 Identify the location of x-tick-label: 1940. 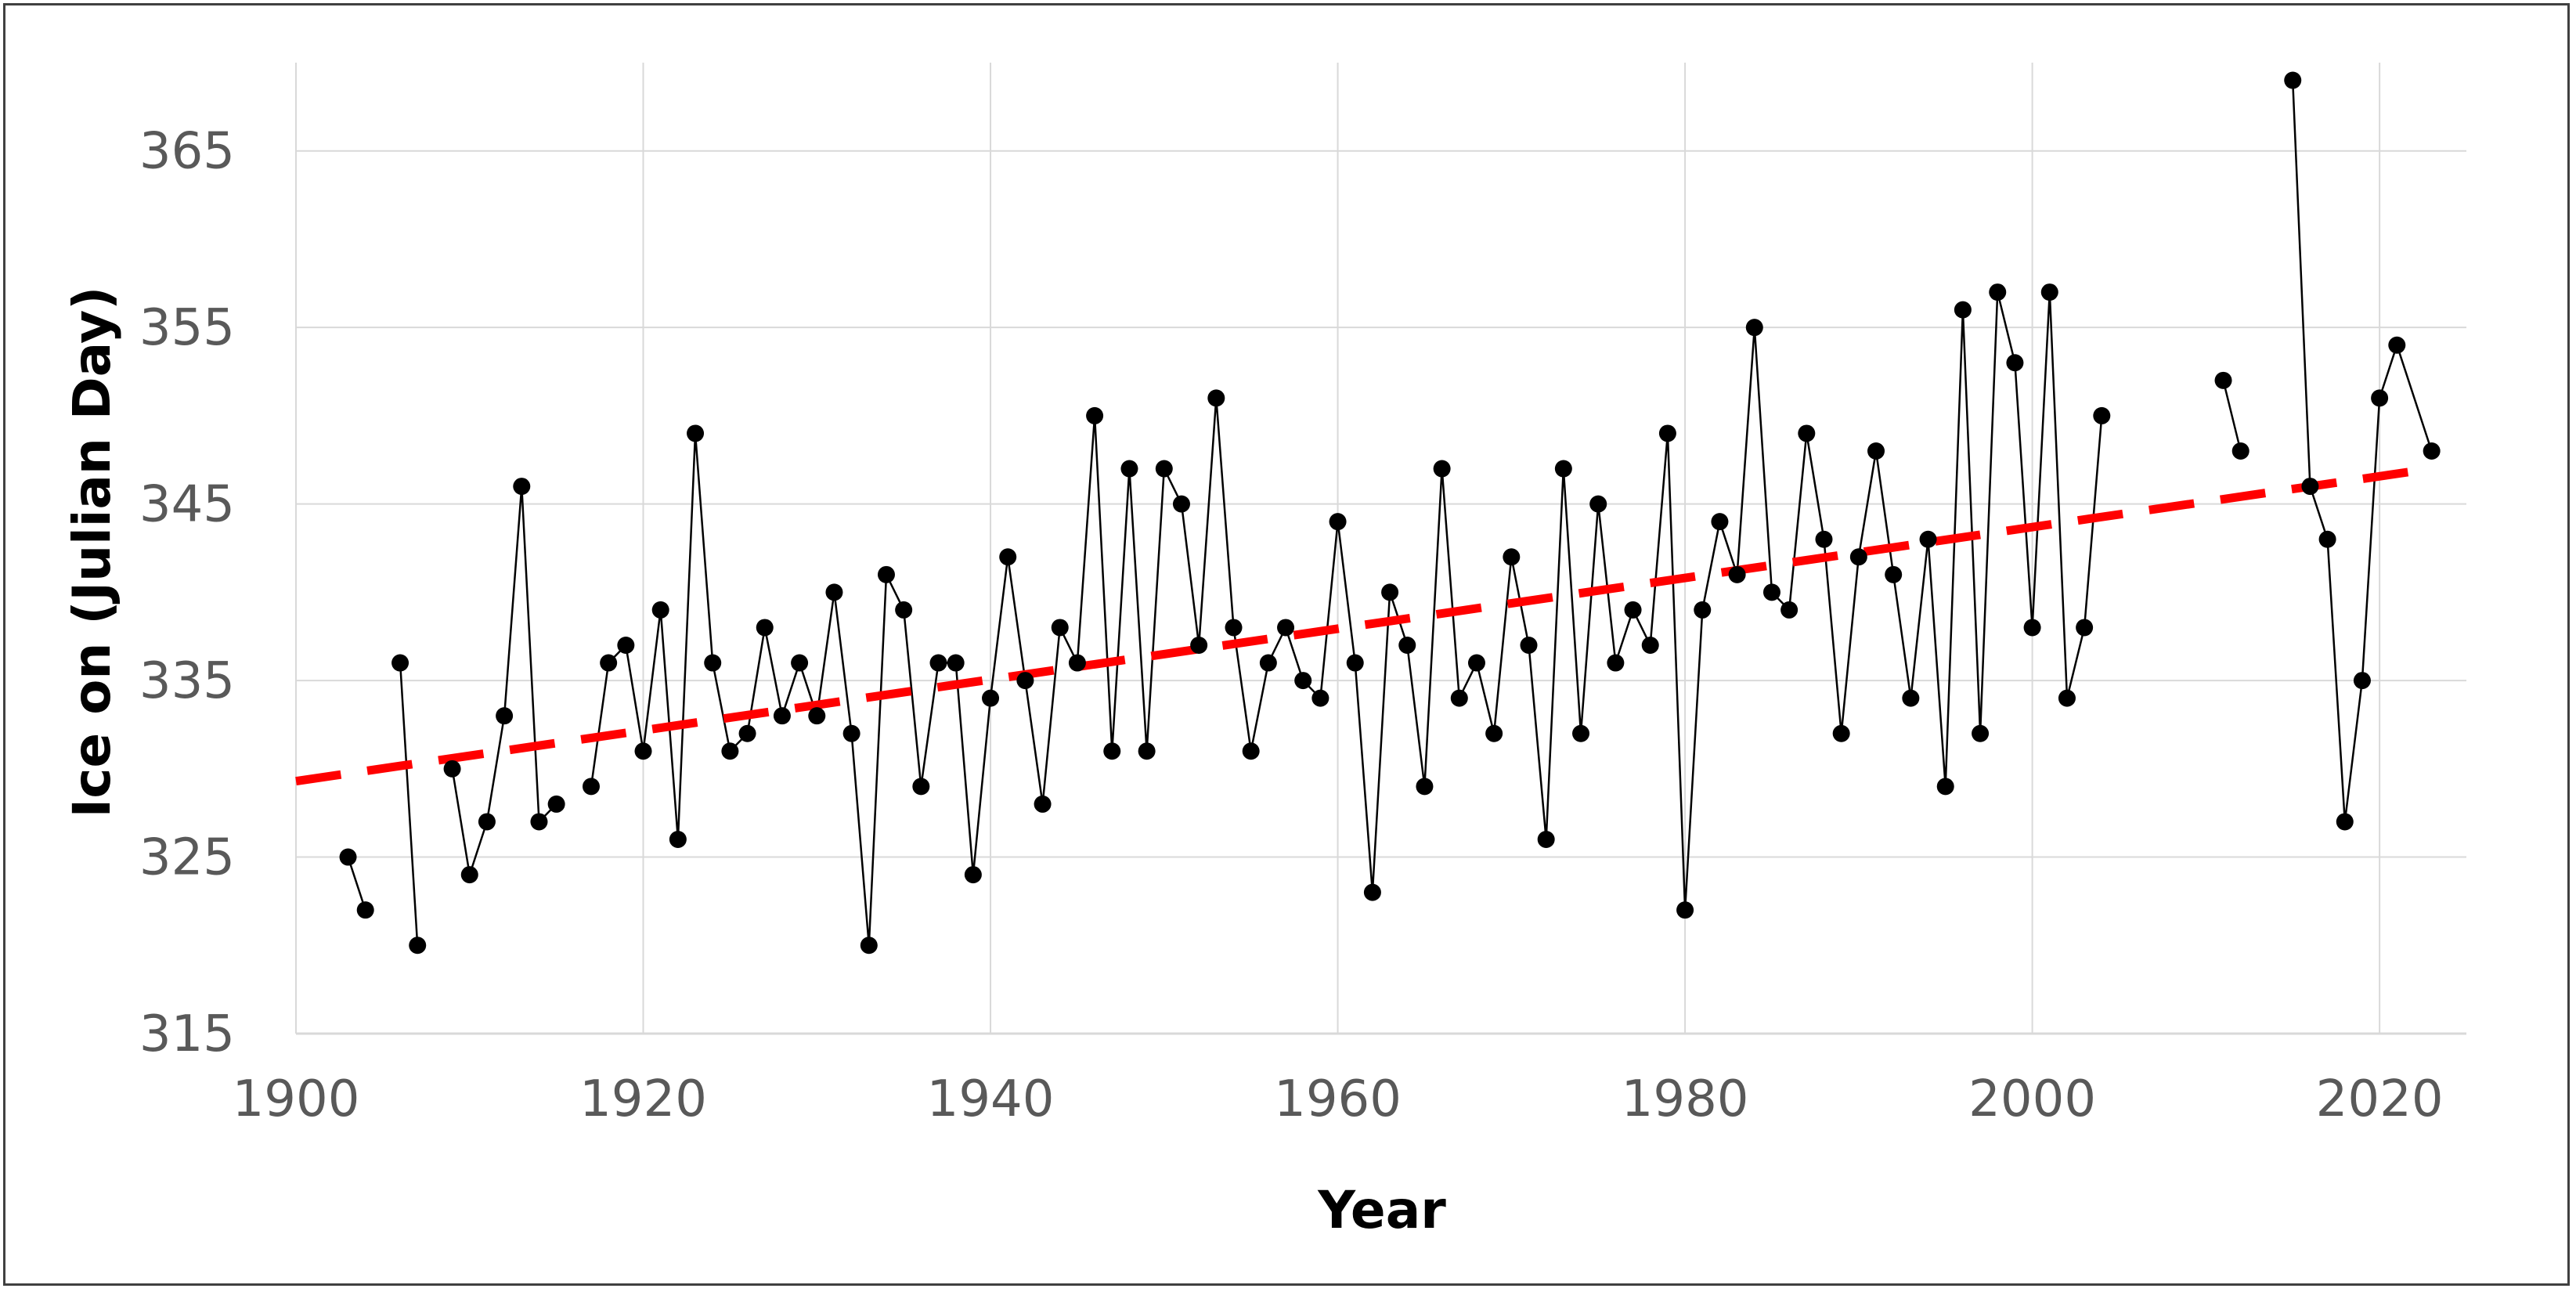
(991, 1099).